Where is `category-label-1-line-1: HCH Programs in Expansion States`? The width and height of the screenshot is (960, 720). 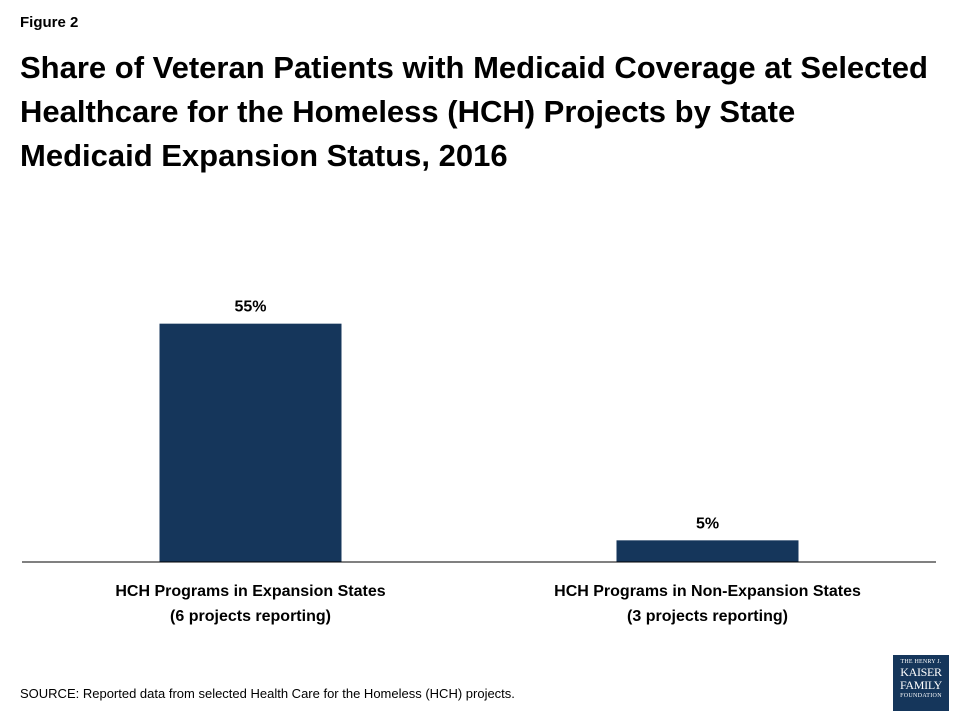 category-label-1-line-1: HCH Programs in Expansion States is located at coordinates (250, 591).